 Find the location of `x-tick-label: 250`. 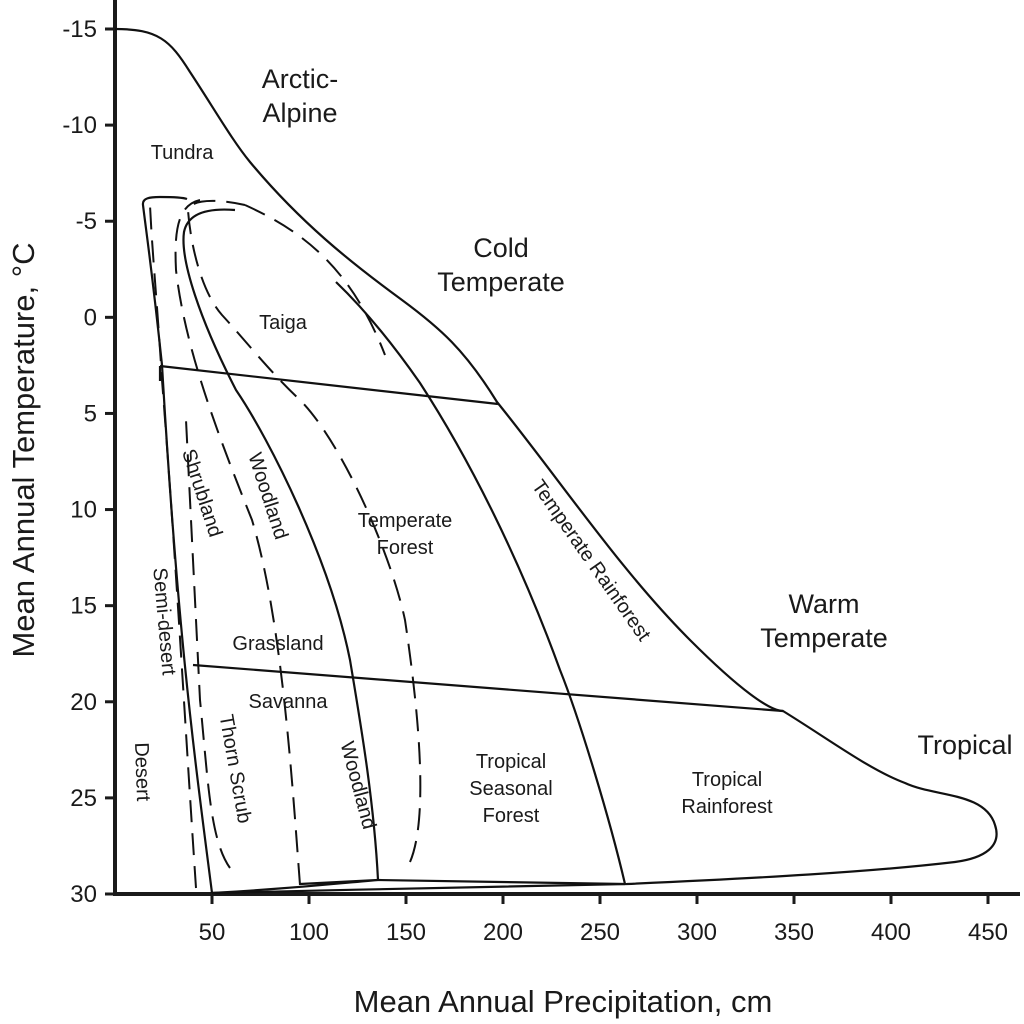

x-tick-label: 250 is located at coordinates (600, 932).